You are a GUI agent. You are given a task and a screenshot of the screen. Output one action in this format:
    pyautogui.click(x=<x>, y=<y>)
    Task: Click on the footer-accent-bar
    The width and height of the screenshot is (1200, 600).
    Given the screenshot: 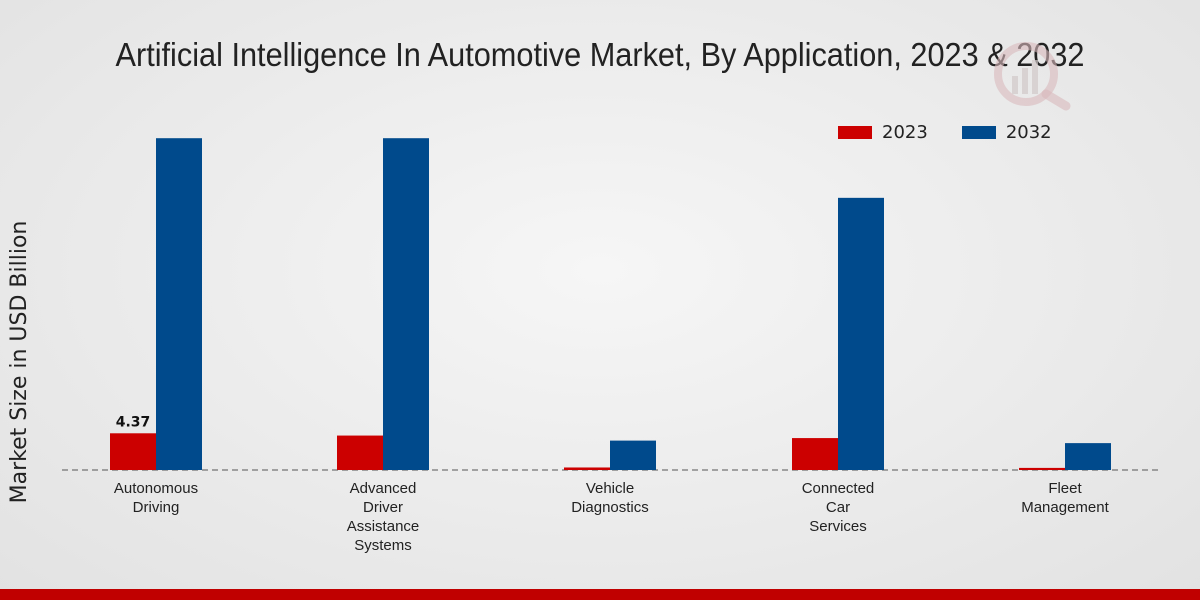 What is the action you would take?
    pyautogui.click(x=600, y=594)
    